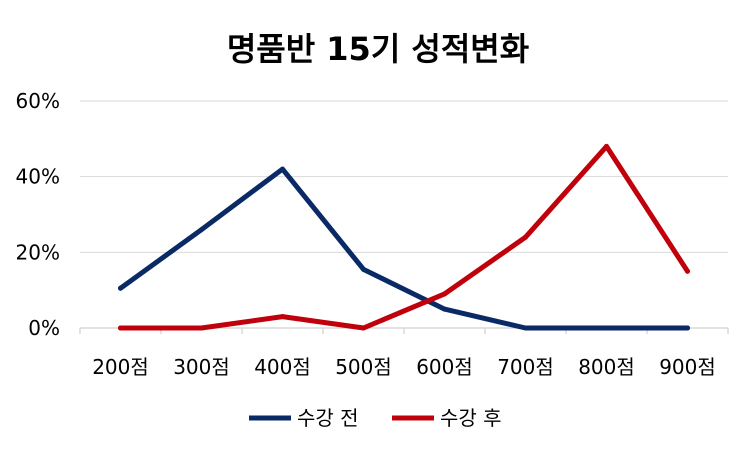 This screenshot has height=450, width=750. I want to click on x-tick-label: 600점, so click(444, 367).